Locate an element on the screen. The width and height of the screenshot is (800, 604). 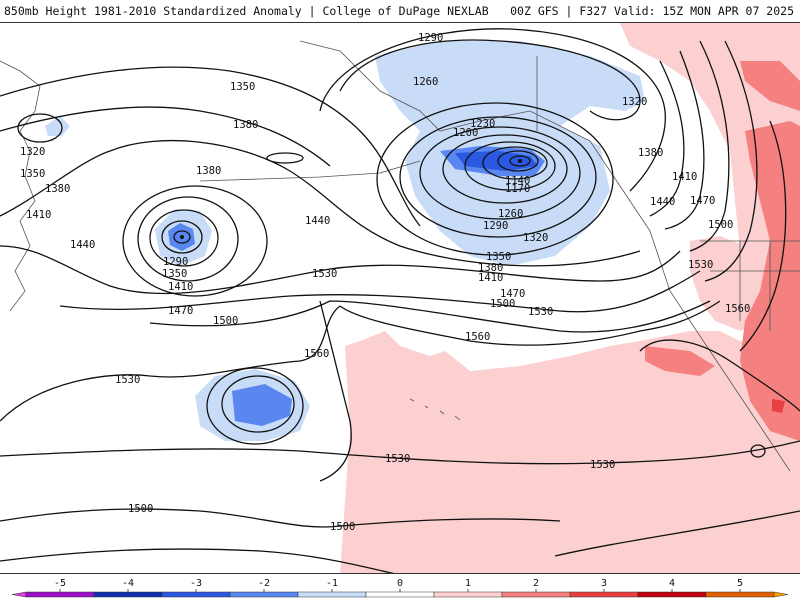
blue-anomaly-region is located at coordinates (57, 126).